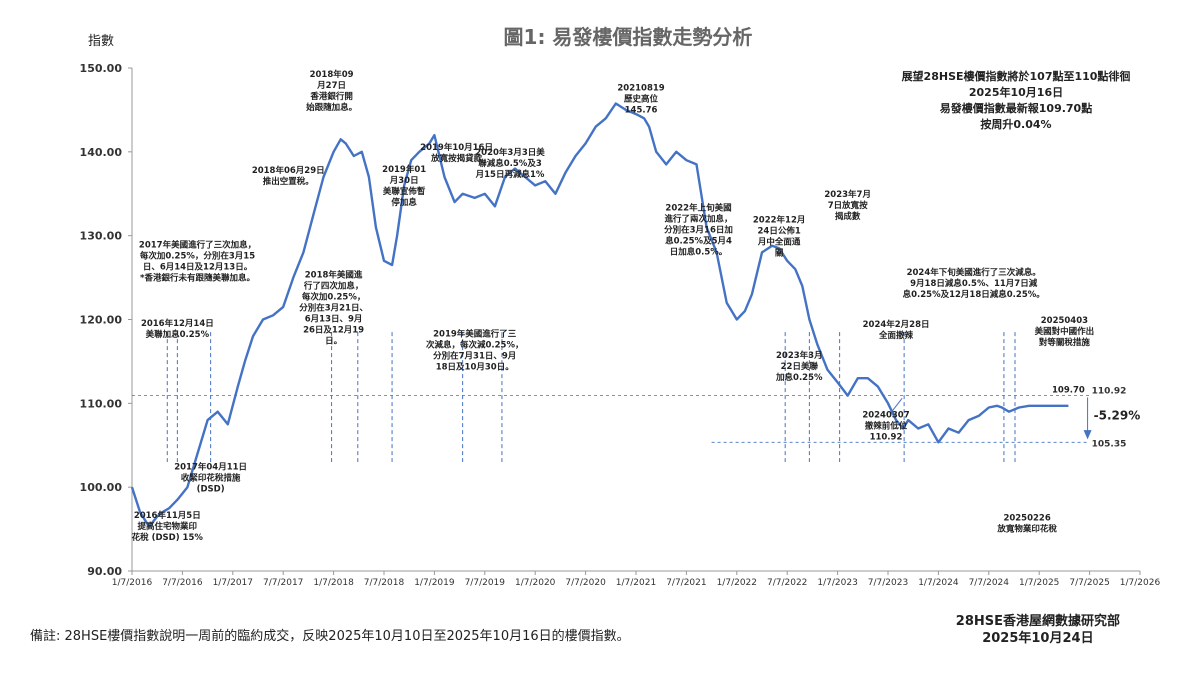  I want to click on annotation-a-2022-12: 2022年12月 24日公佈1 月中全面通關, so click(779, 236).